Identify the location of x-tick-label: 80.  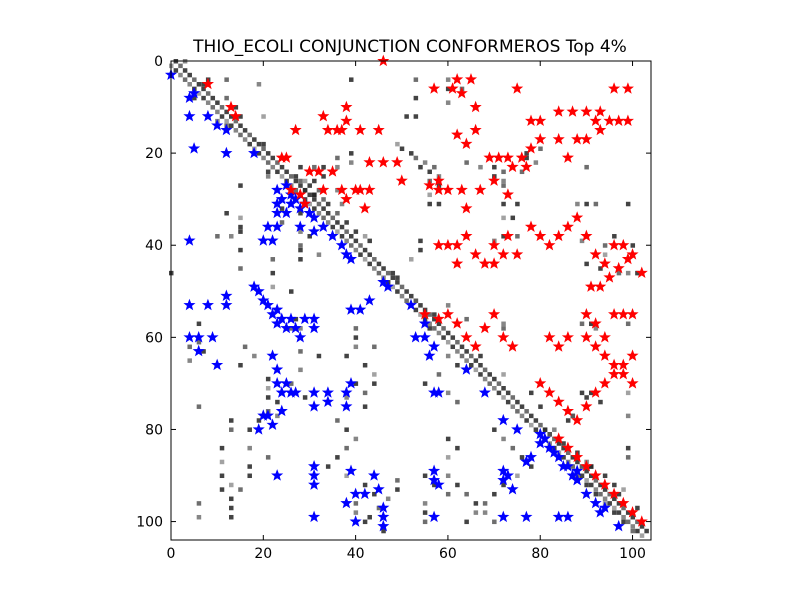
(540, 554).